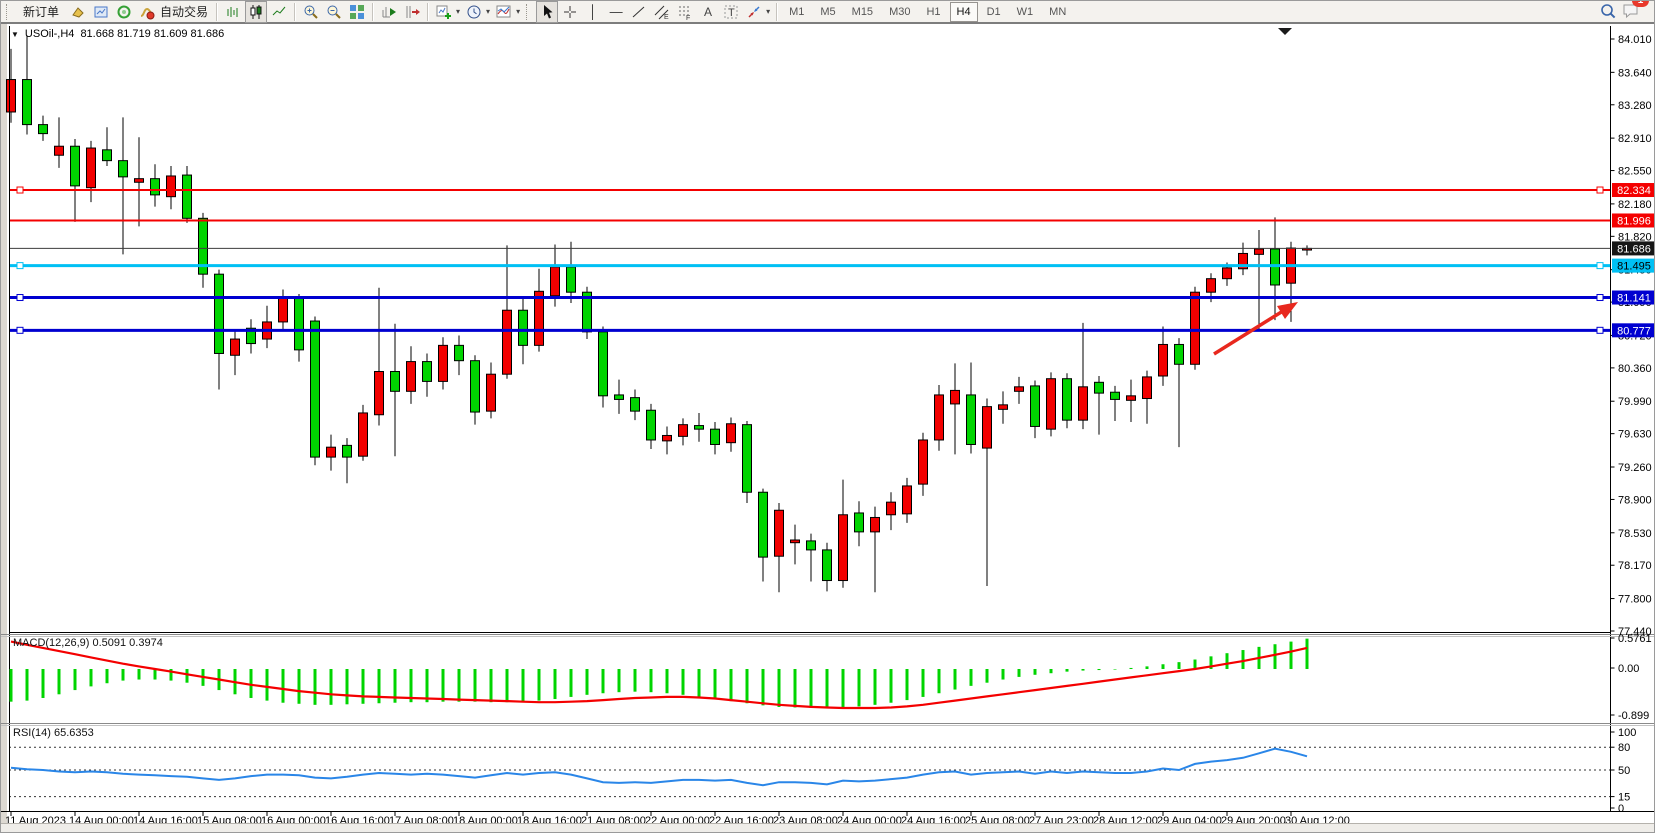  Describe the element at coordinates (659, 675) in the screenshot. I see `macd-signal-line` at that location.